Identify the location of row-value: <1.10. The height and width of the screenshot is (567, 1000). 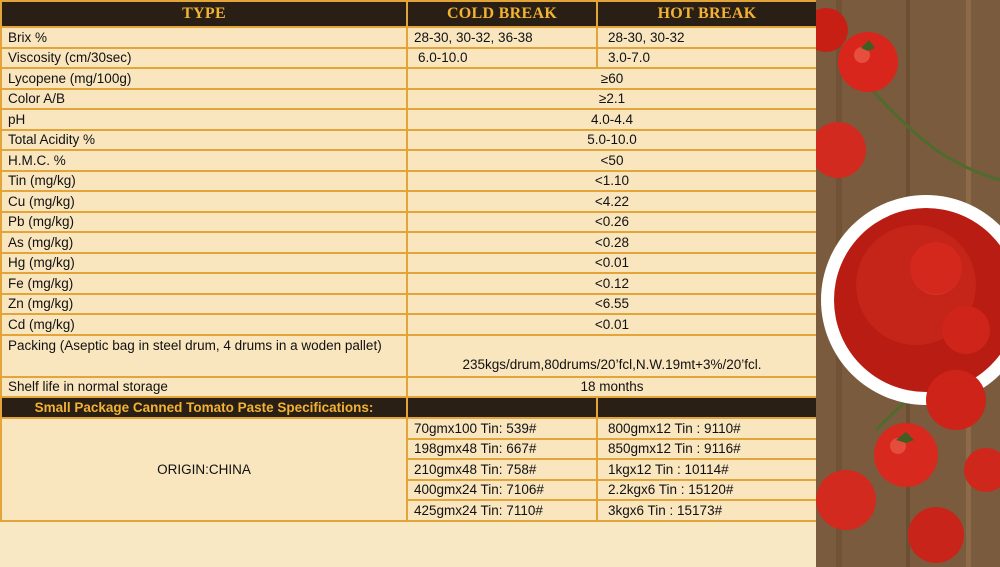
(612, 180).